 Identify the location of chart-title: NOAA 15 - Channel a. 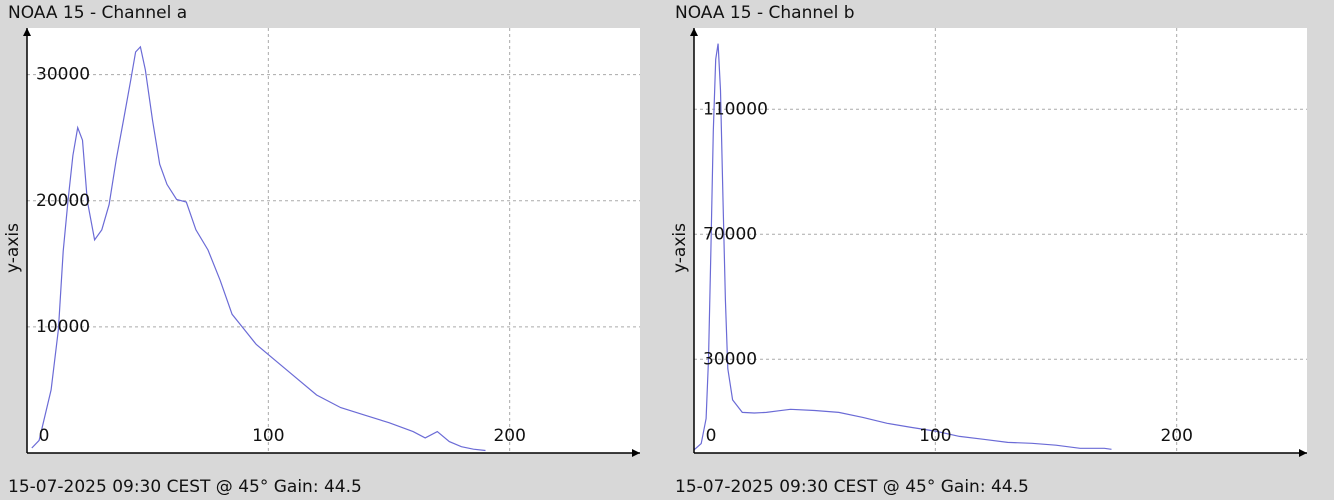
(97, 13).